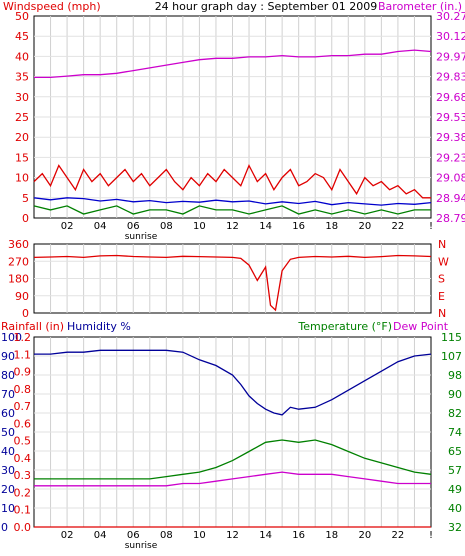  What do you see at coordinates (344, 326) in the screenshot?
I see `temperature-axis-title: Temperature (°F)` at bounding box center [344, 326].